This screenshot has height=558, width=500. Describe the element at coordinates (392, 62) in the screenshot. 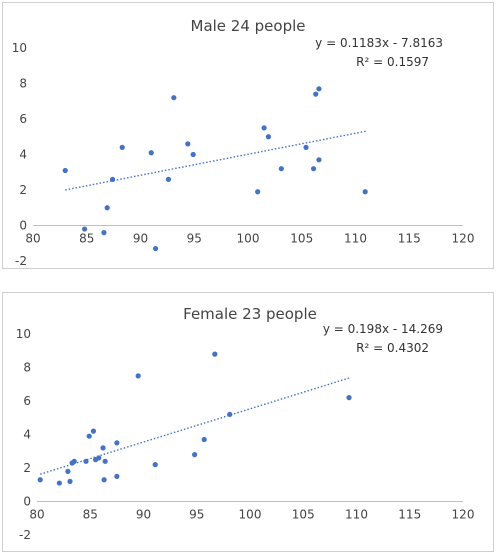

I see `trendline-r2: R² = 0.1597` at that location.